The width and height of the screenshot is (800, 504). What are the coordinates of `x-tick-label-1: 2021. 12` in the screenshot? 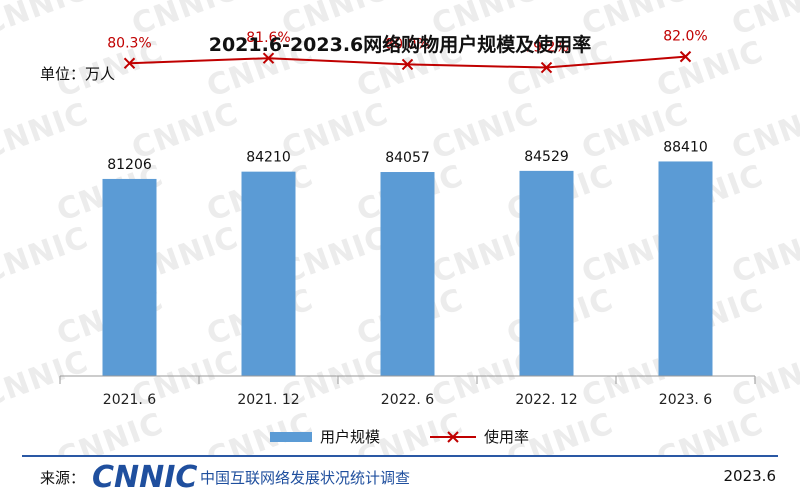 It's located at (268, 400).